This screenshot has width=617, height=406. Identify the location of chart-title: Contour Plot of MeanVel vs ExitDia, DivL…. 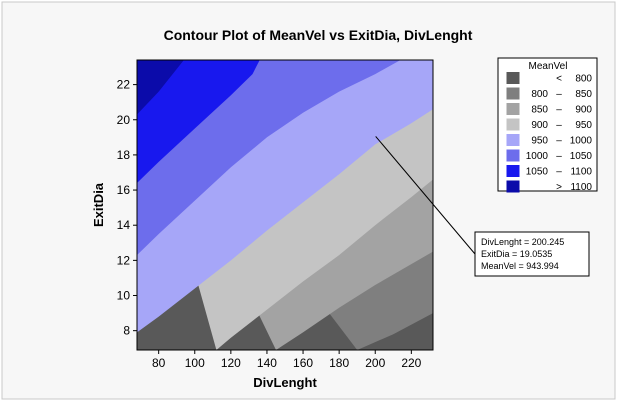
(318, 35).